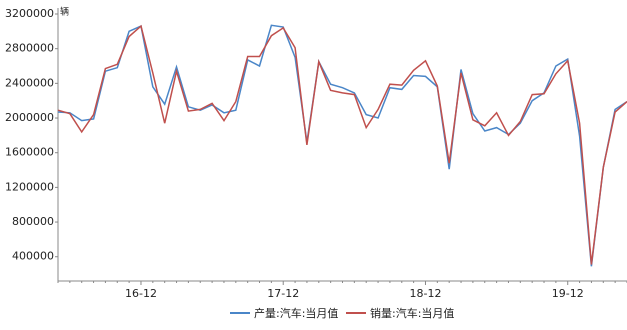  What do you see at coordinates (29, 186) in the screenshot?
I see `y-tick-label: 1200000` at bounding box center [29, 186].